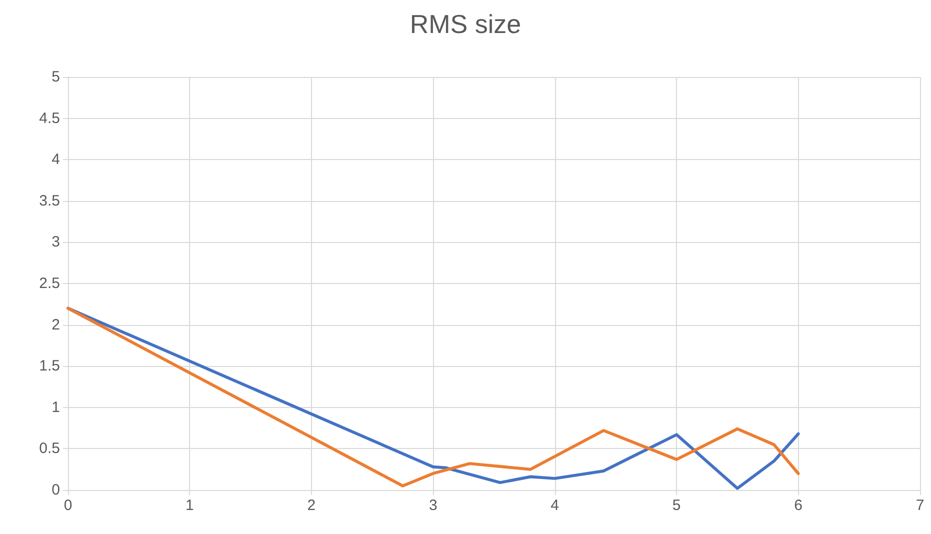  I want to click on y-tick-label: 1, so click(56, 407).